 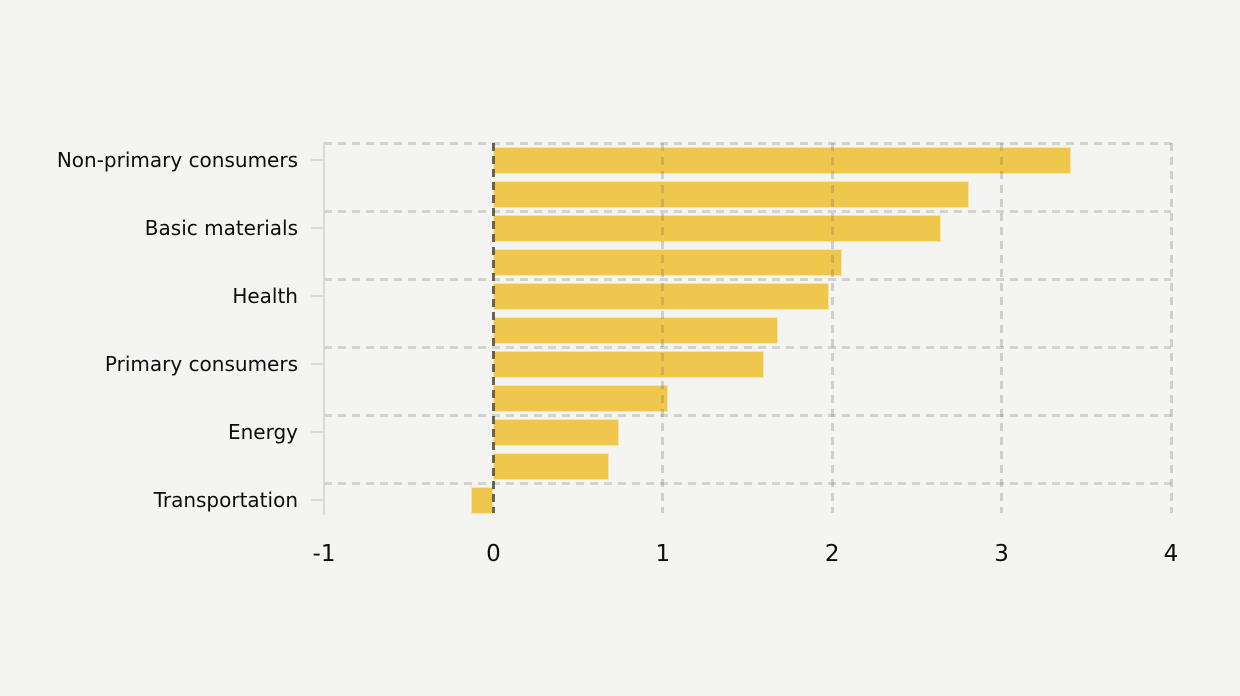 I want to click on y-tick-label: Primary consumers, so click(x=201, y=364).